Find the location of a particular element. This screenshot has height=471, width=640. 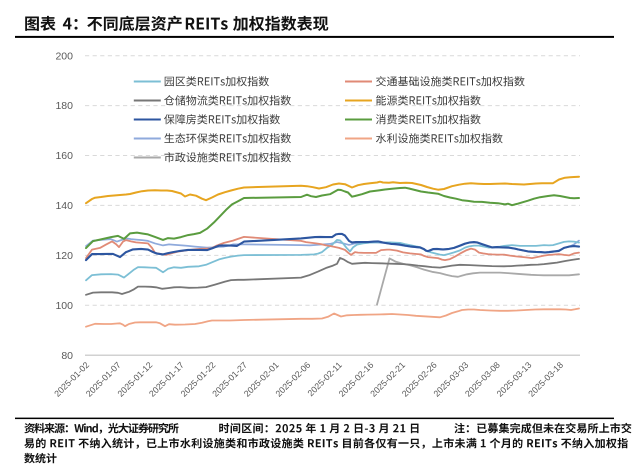

svg-text: 140 is located at coordinates (64, 206).